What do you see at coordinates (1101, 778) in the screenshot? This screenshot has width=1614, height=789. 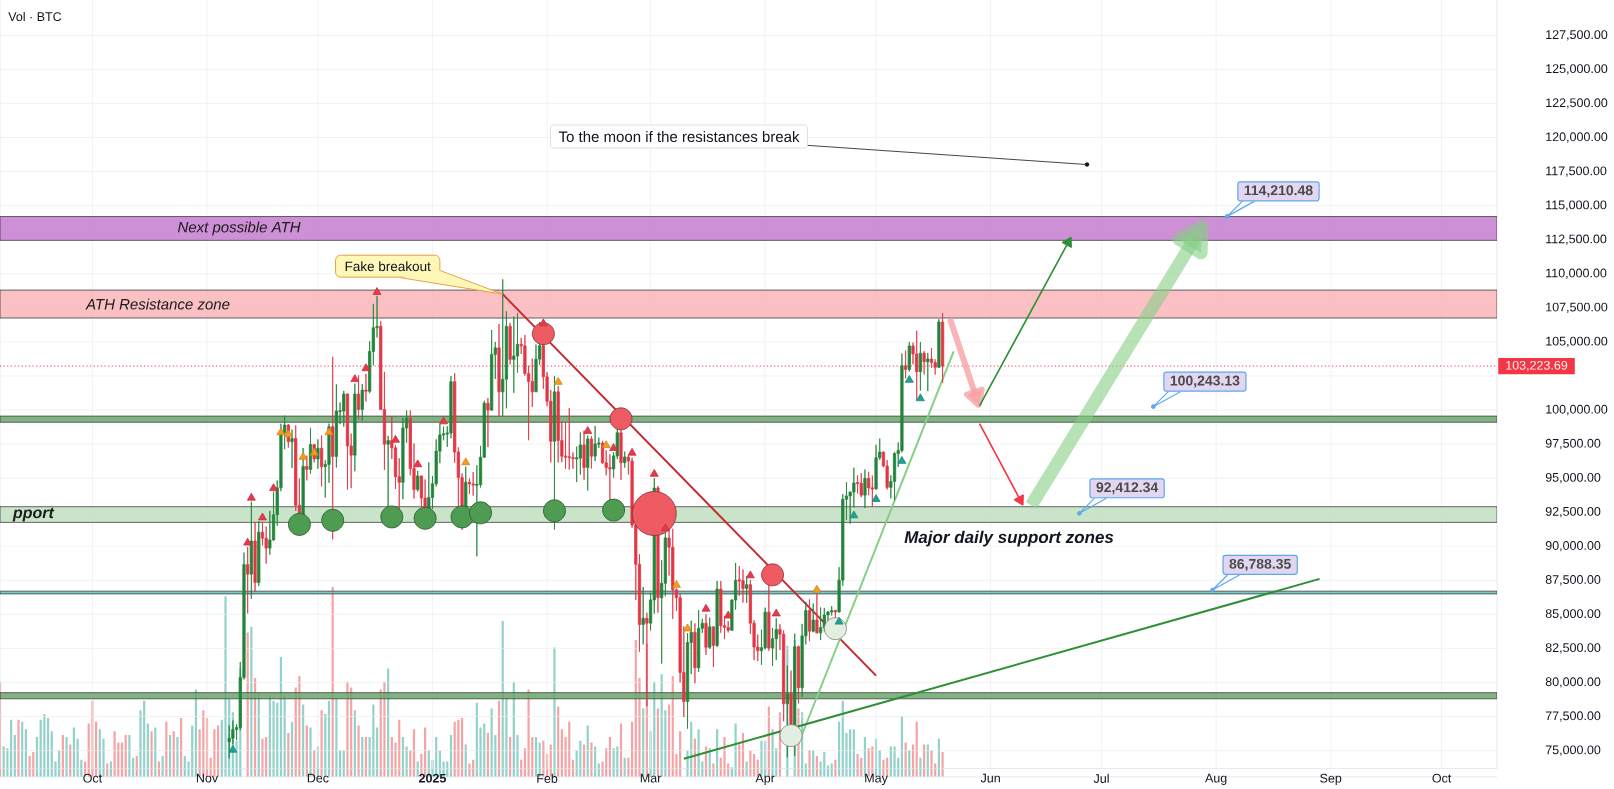 I see `x-tick-label: Jul` at bounding box center [1101, 778].